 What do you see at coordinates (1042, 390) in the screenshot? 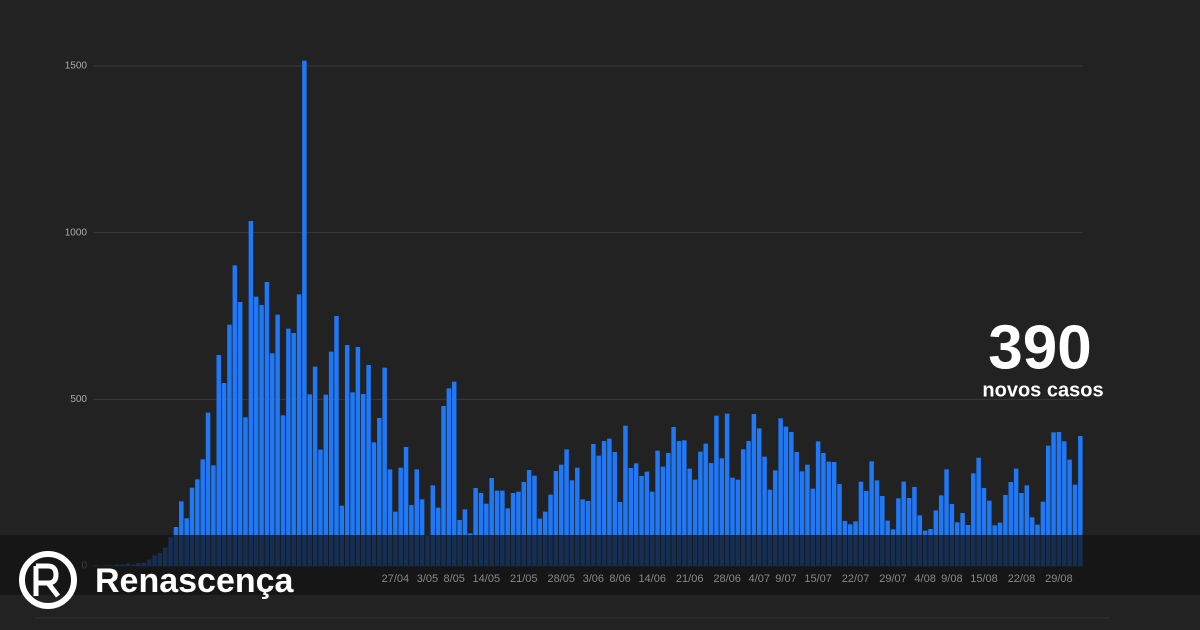
I see `annotation-text: novos casos` at bounding box center [1042, 390].